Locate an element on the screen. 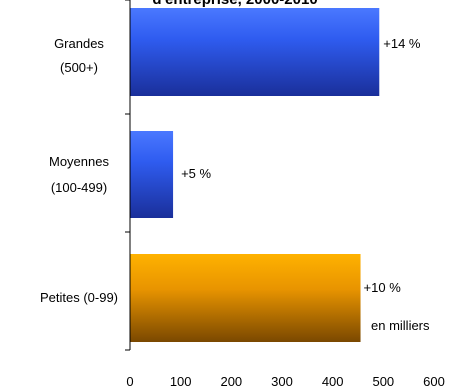 Image resolution: width=466 pixels, height=390 pixels. data-label-3: +10 % is located at coordinates (383, 287).